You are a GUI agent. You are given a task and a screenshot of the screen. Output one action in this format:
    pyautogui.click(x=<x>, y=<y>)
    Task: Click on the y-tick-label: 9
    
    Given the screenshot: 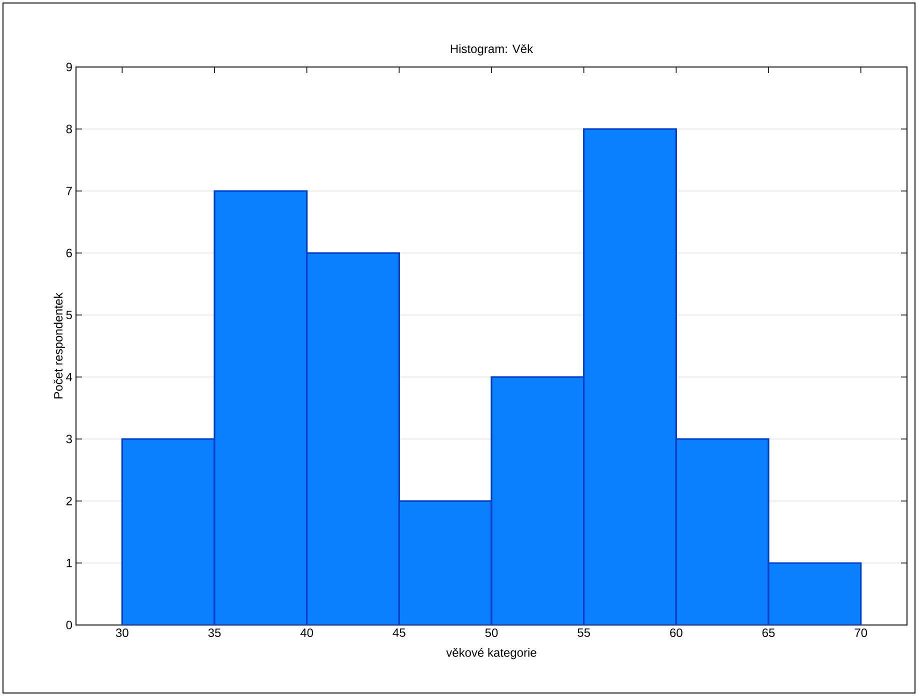 What is the action you would take?
    pyautogui.click(x=69, y=67)
    